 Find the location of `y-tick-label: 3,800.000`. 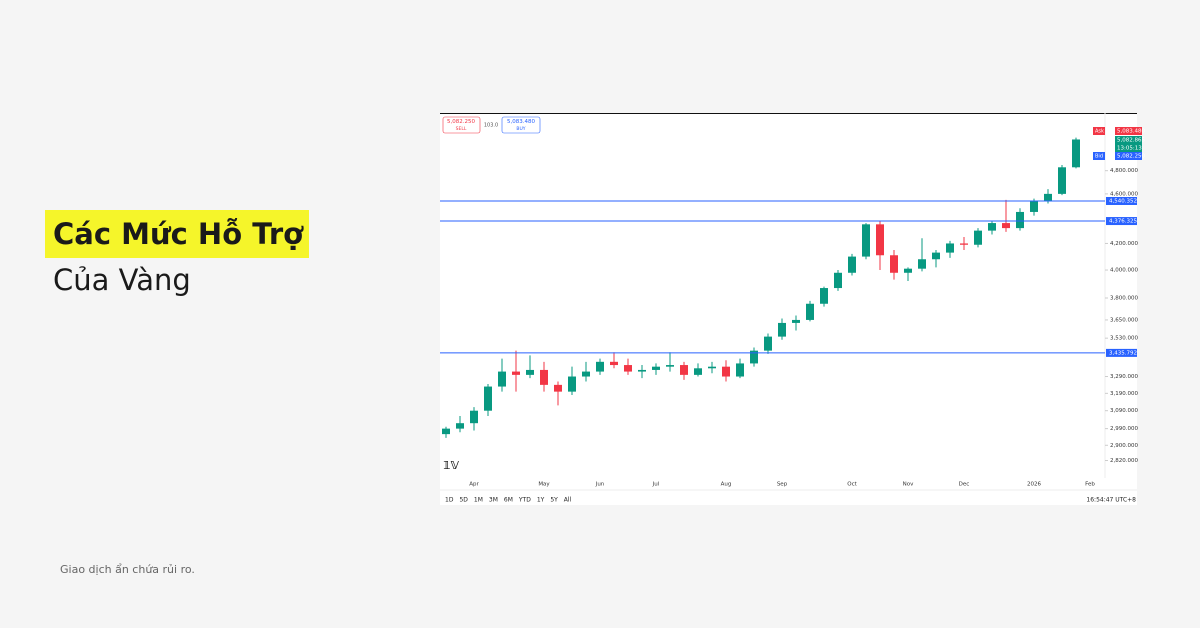

y-tick-label: 3,800.000 is located at coordinates (1124, 298).